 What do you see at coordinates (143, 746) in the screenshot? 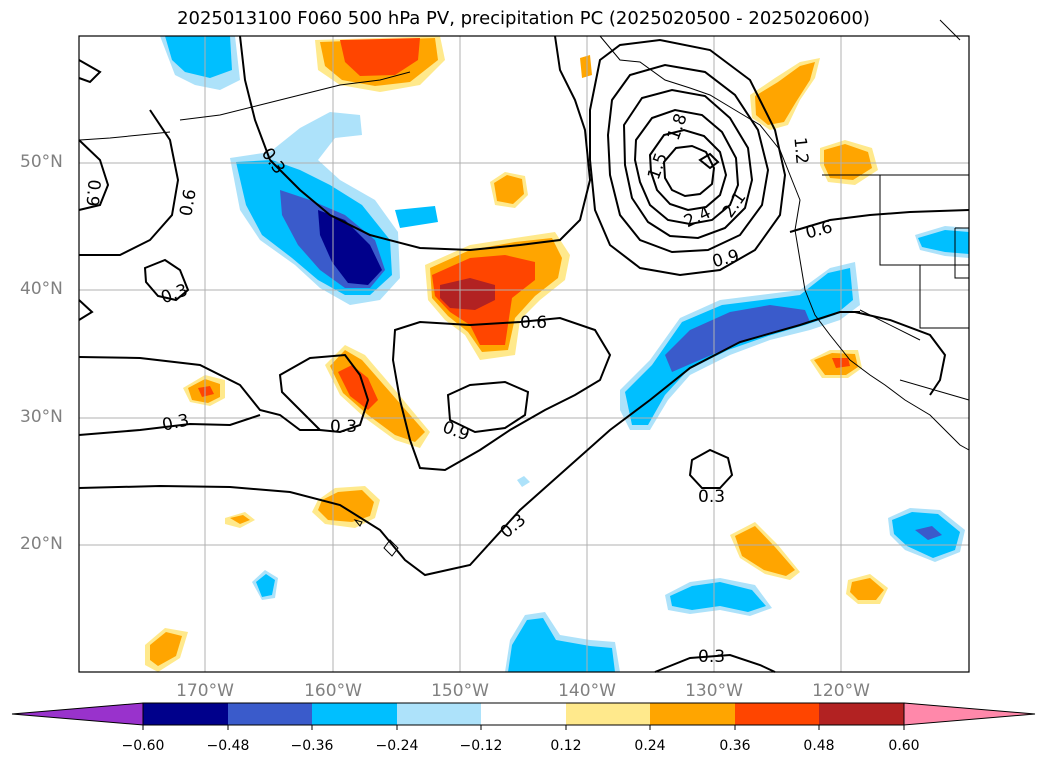
I see `colorbar-tick-label: −0.60` at bounding box center [143, 746].